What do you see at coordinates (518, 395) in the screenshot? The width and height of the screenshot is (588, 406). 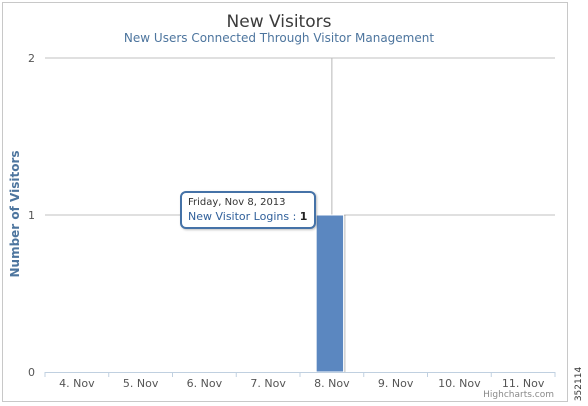 I see `credits-text: Highcharts.com` at bounding box center [518, 395].